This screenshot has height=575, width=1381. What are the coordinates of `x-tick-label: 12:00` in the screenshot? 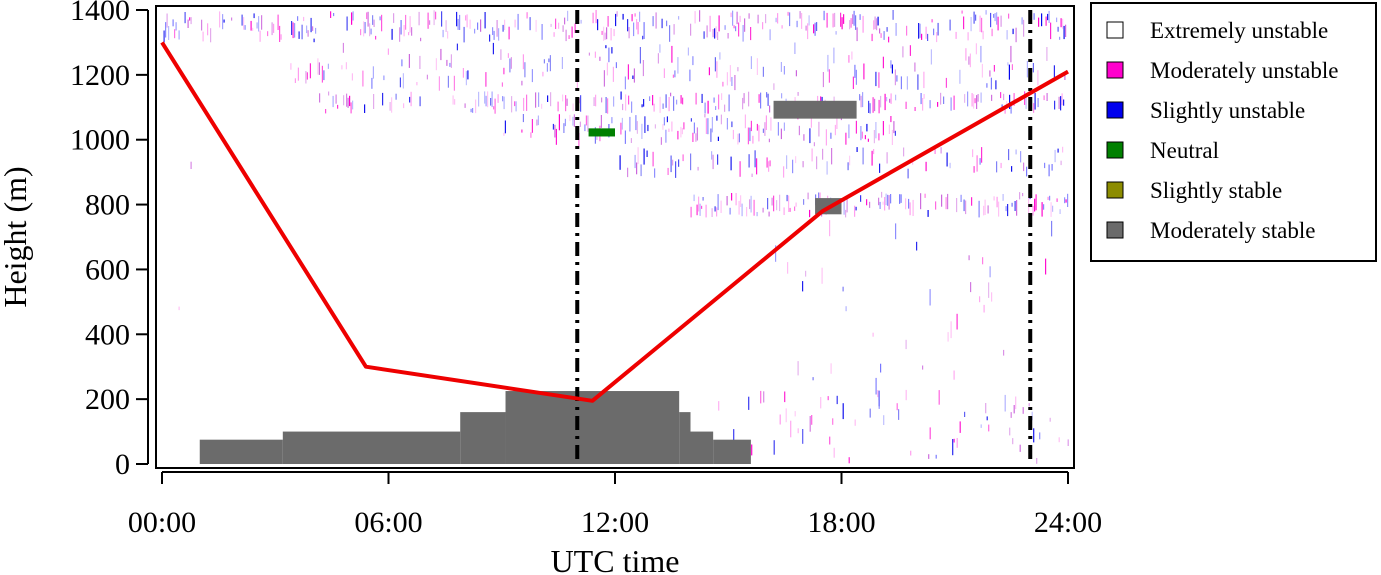 It's located at (615, 522).